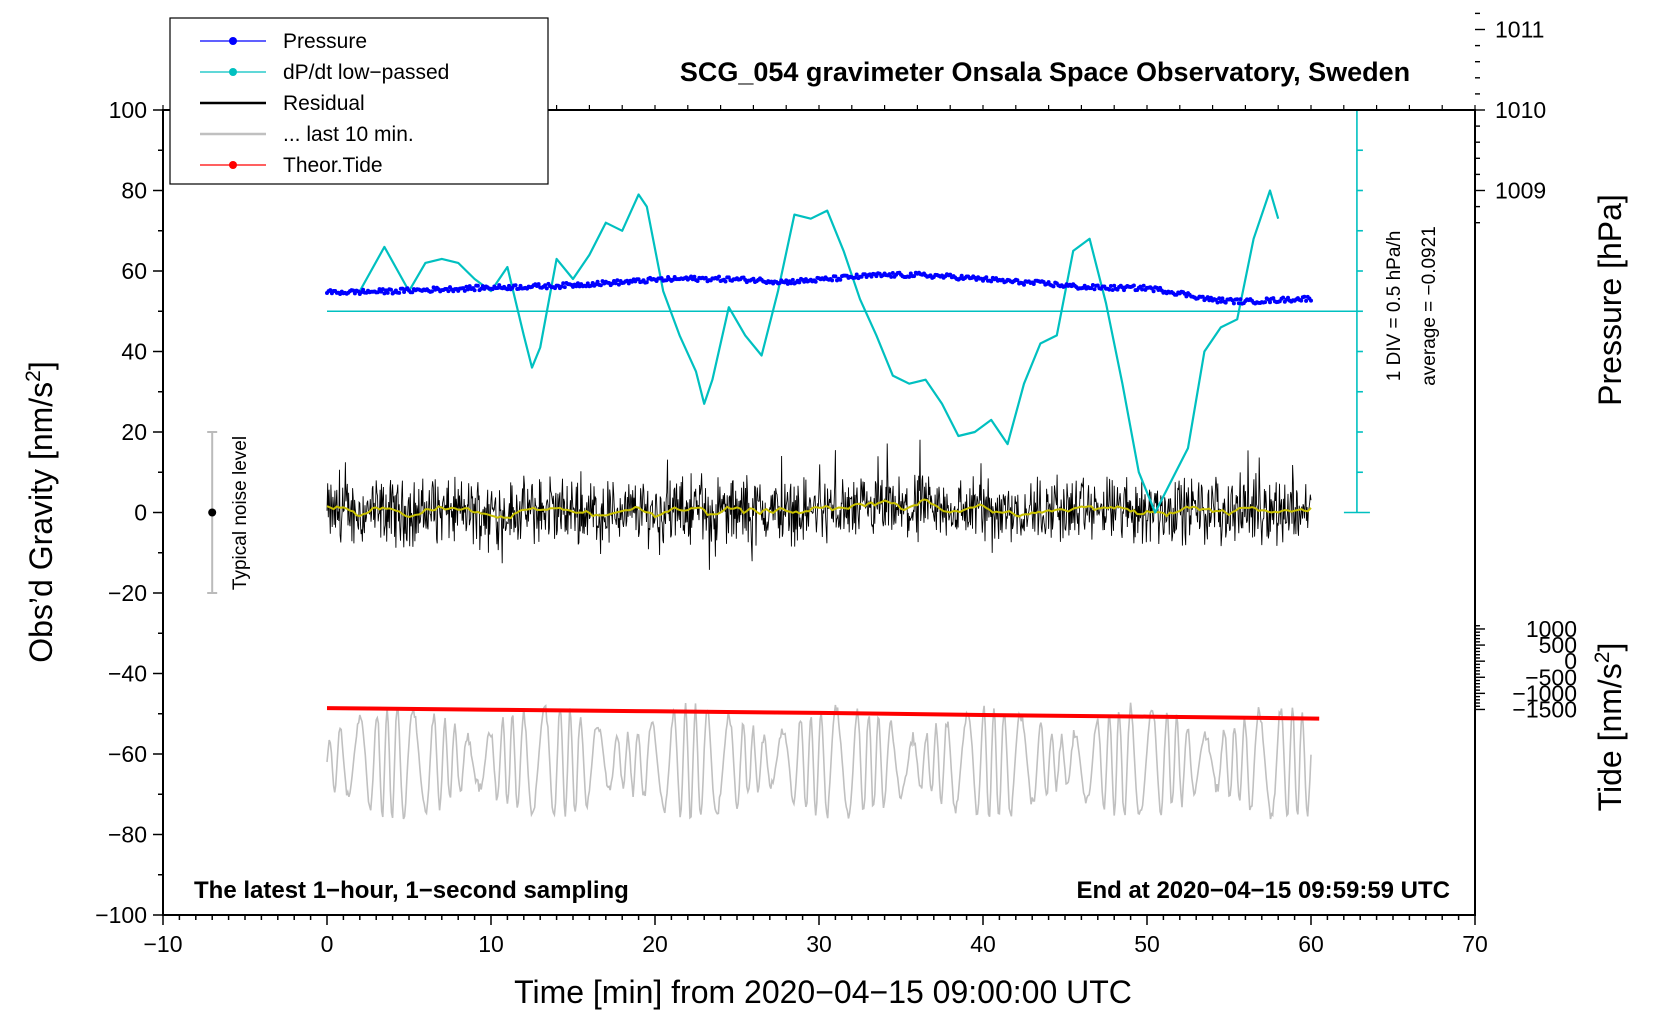  I want to click on pressure-tick-label: 1009, so click(1520, 191).